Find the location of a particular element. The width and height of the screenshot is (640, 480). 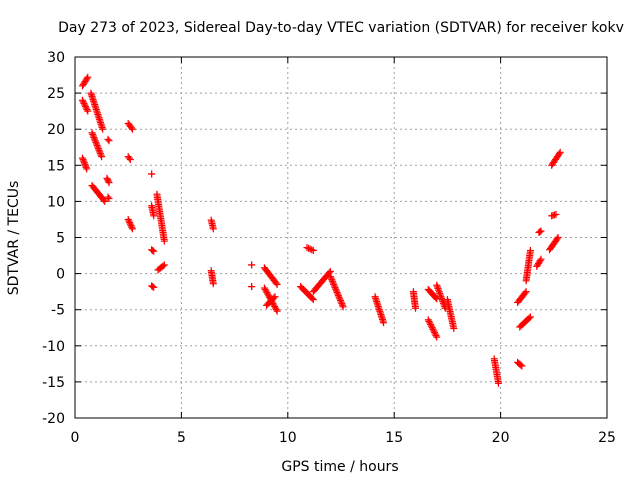

y-tick-label: 10 is located at coordinates (56, 202).